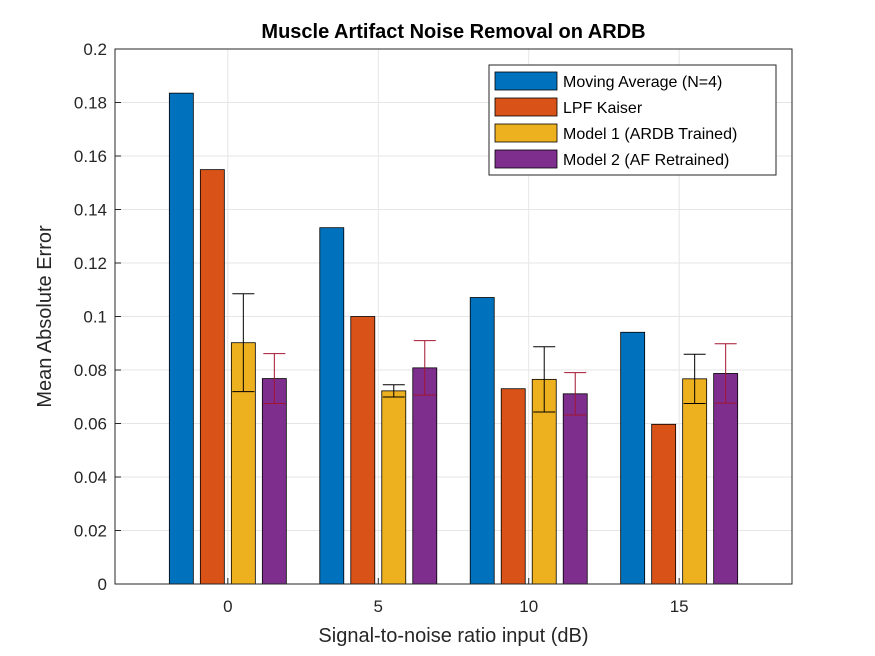  I want to click on y-tick-label: 0.1, so click(95, 317).